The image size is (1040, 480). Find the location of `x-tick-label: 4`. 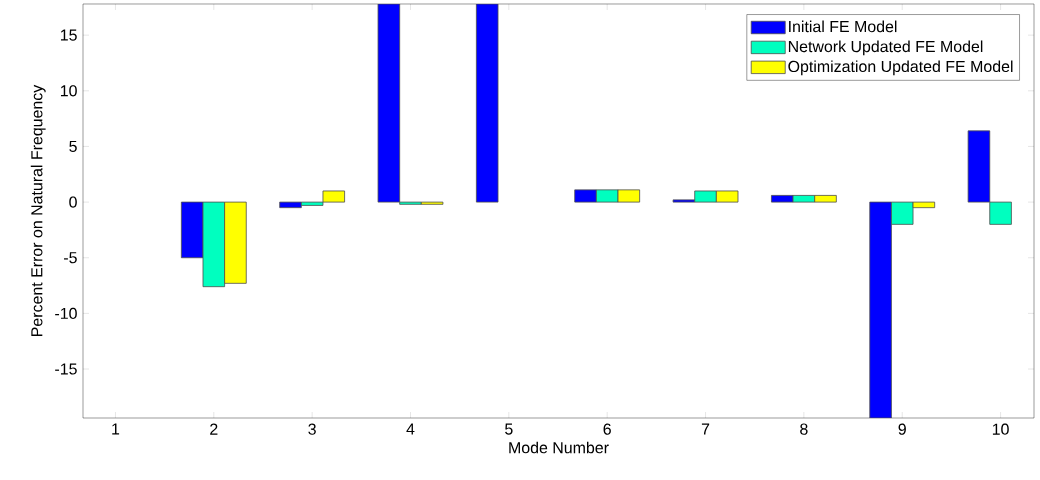

x-tick-label: 4 is located at coordinates (410, 429).